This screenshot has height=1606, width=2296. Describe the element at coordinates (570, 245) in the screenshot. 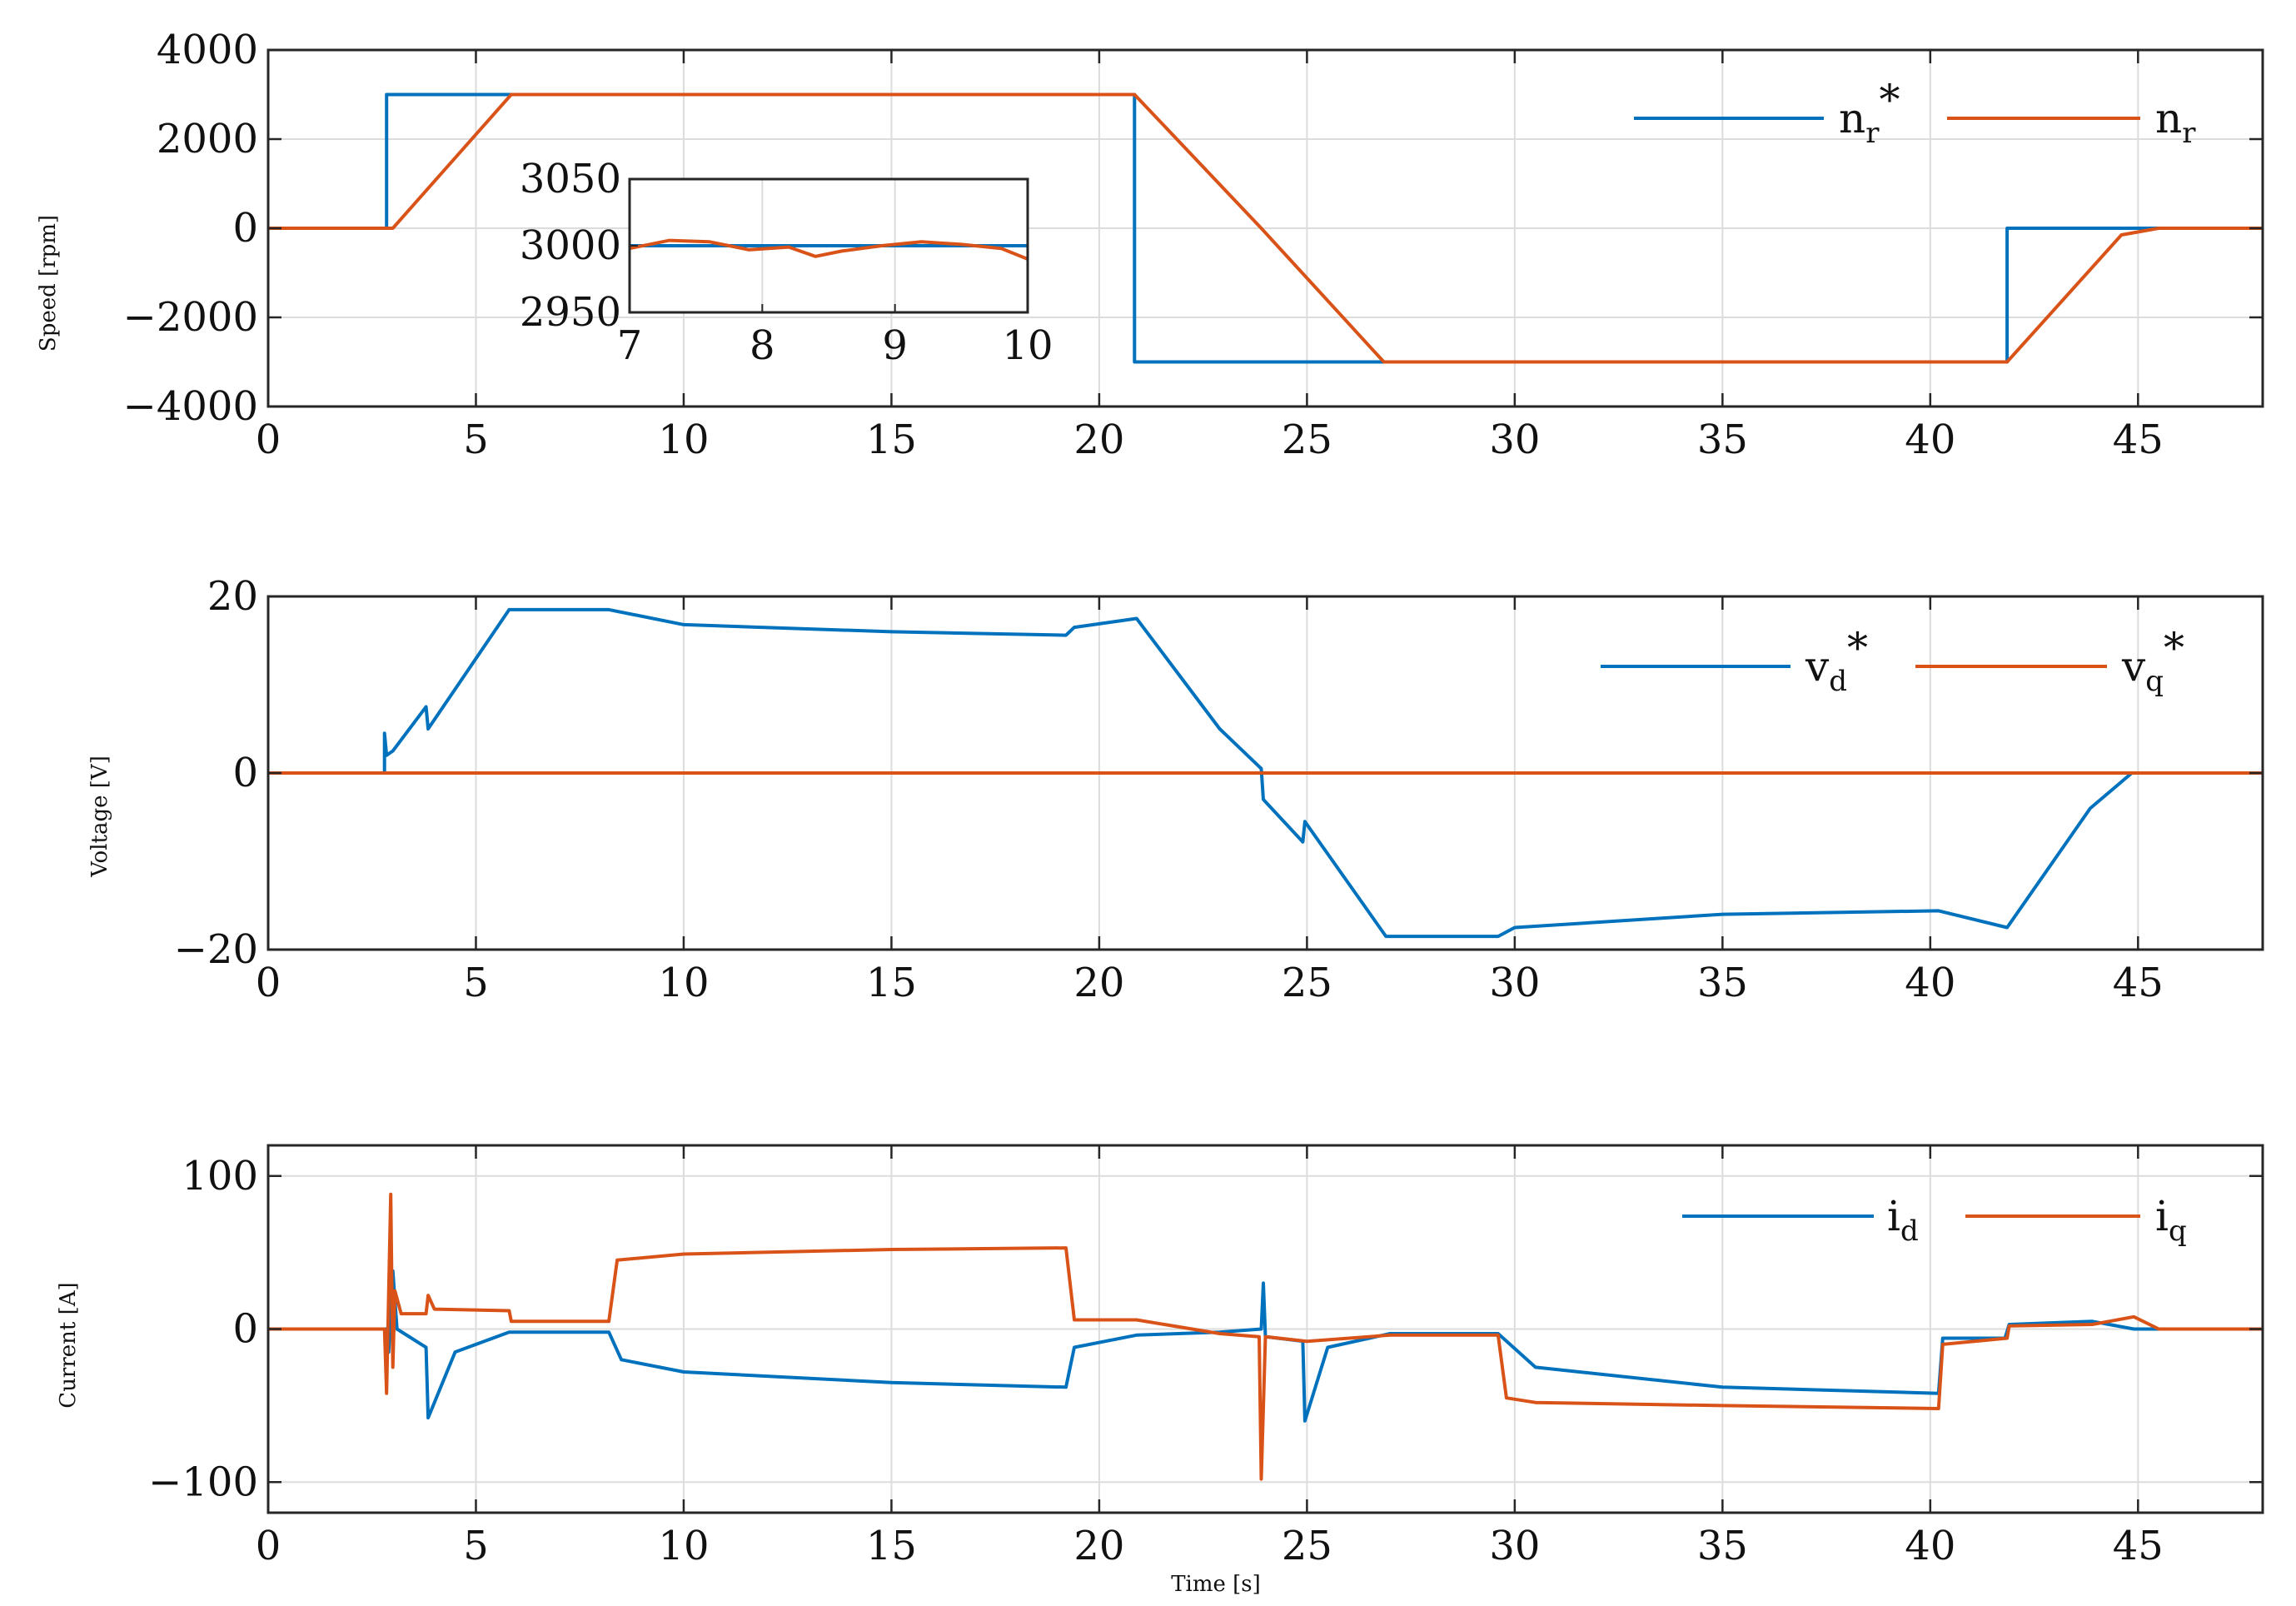

I see `inset-y-tick-label: 3000` at that location.